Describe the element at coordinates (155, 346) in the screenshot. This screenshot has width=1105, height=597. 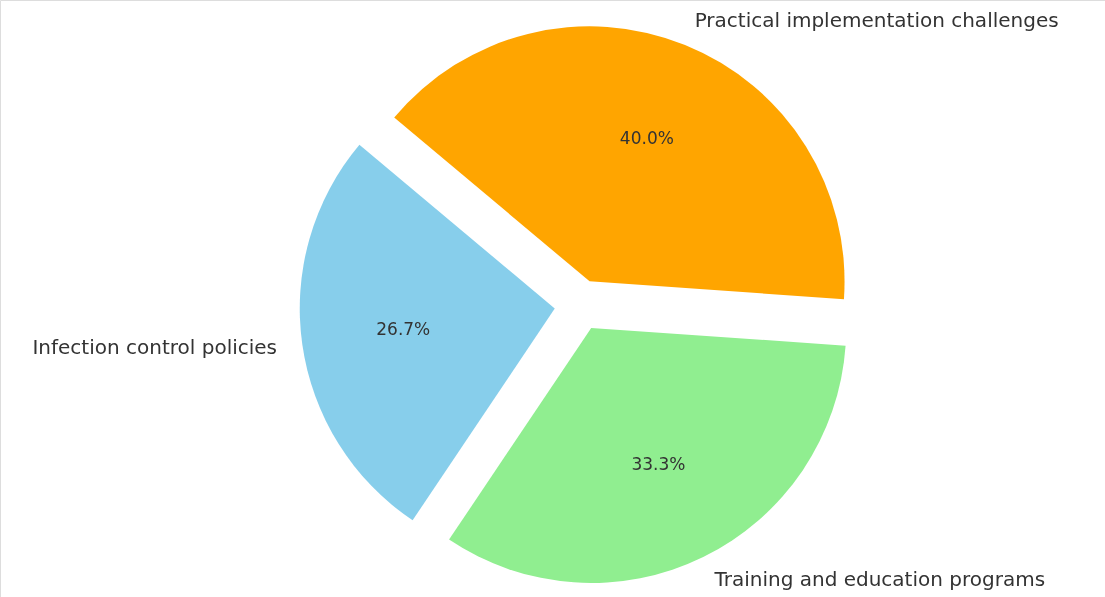
I see `slice-label: Infection control policies` at that location.